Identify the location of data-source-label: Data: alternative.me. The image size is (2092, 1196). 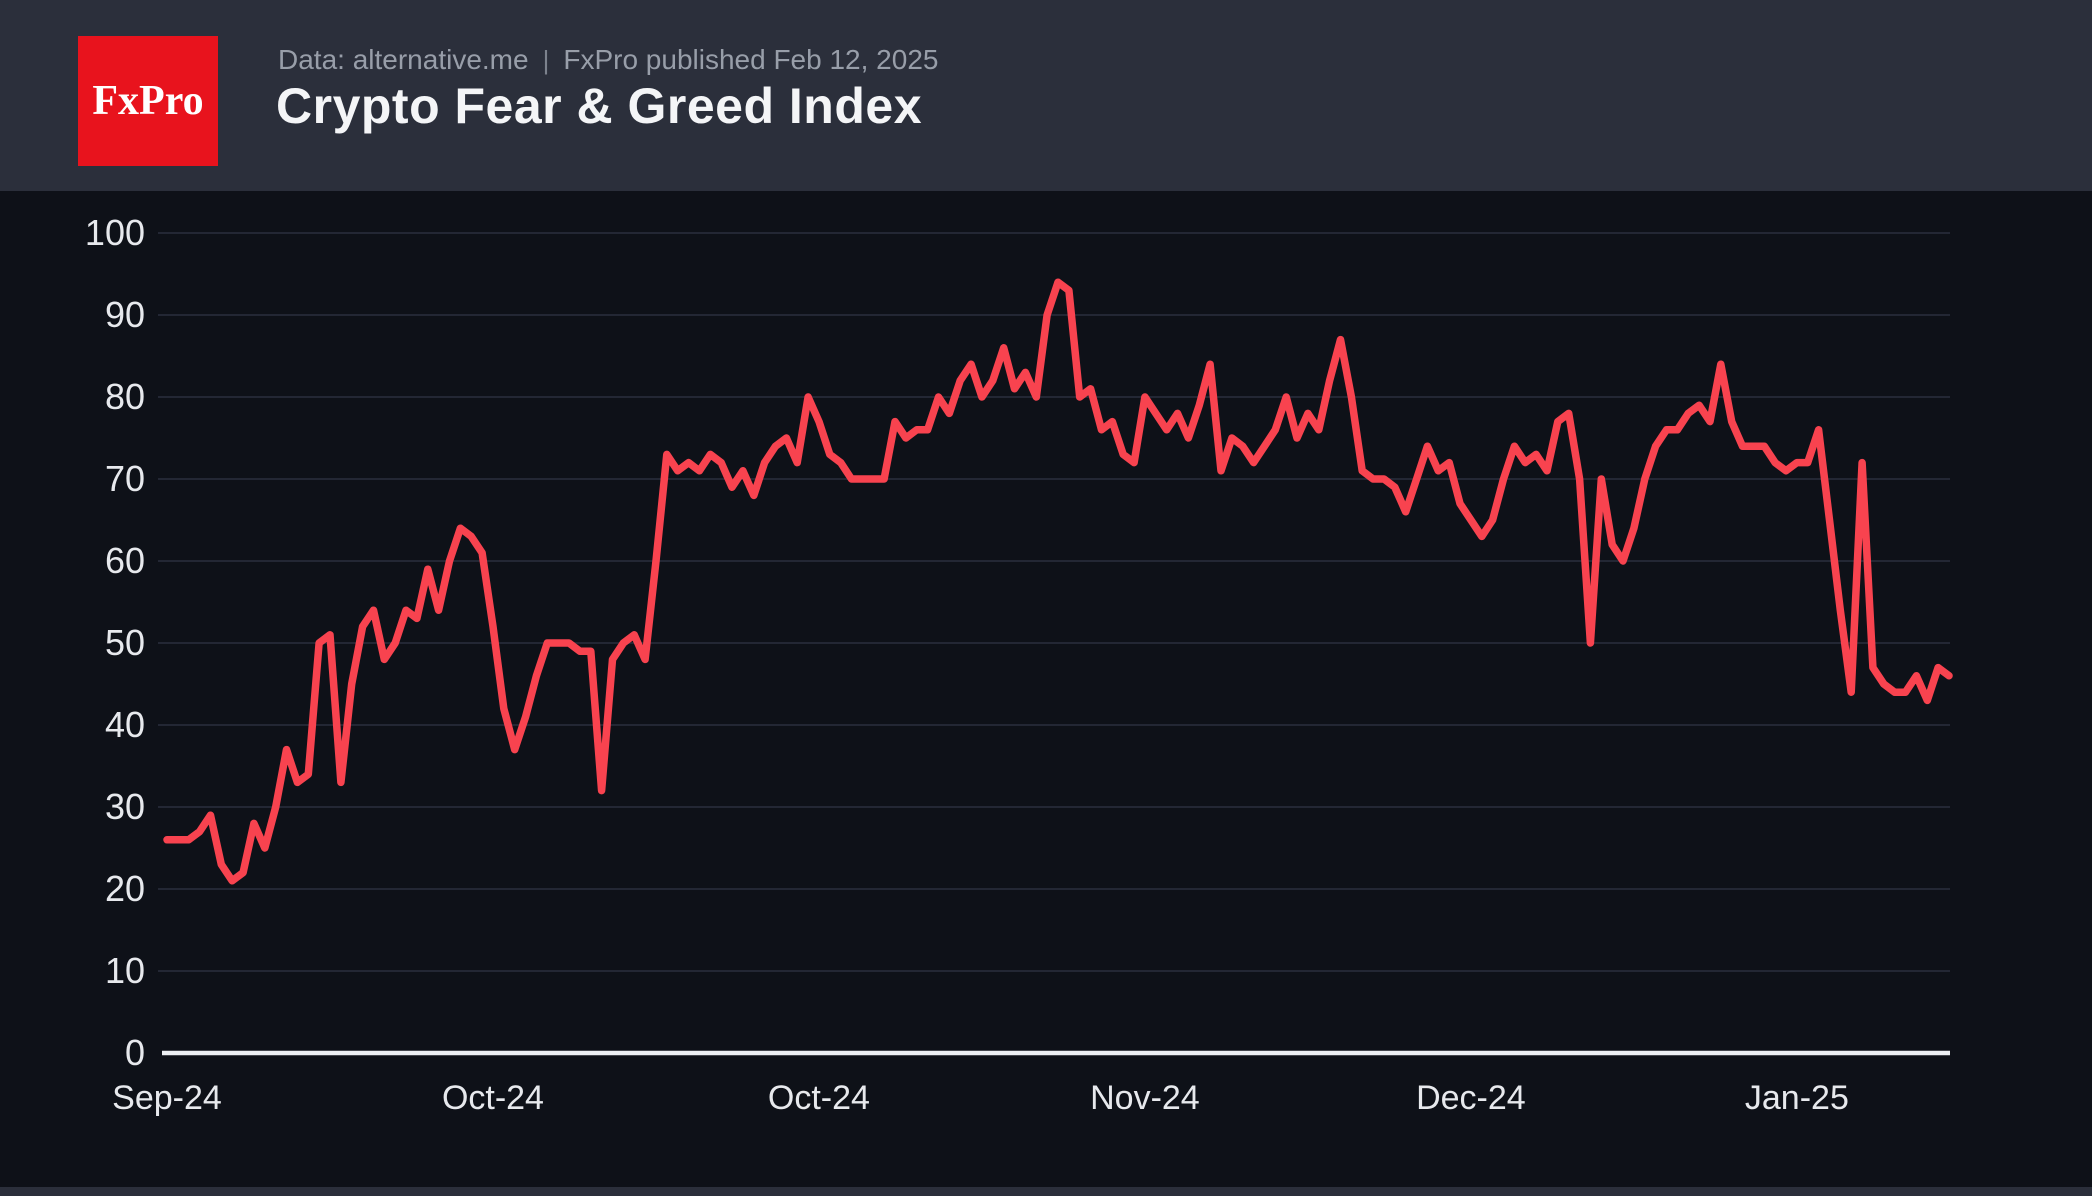
(403, 59).